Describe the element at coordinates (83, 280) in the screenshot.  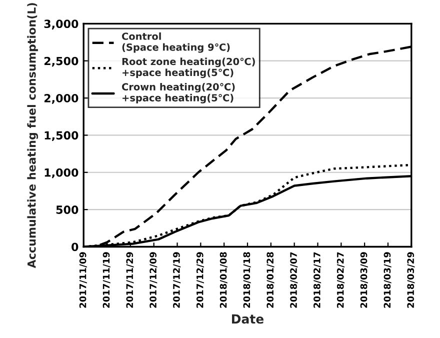
I see `x-tick-label: 2017/11/09` at that location.